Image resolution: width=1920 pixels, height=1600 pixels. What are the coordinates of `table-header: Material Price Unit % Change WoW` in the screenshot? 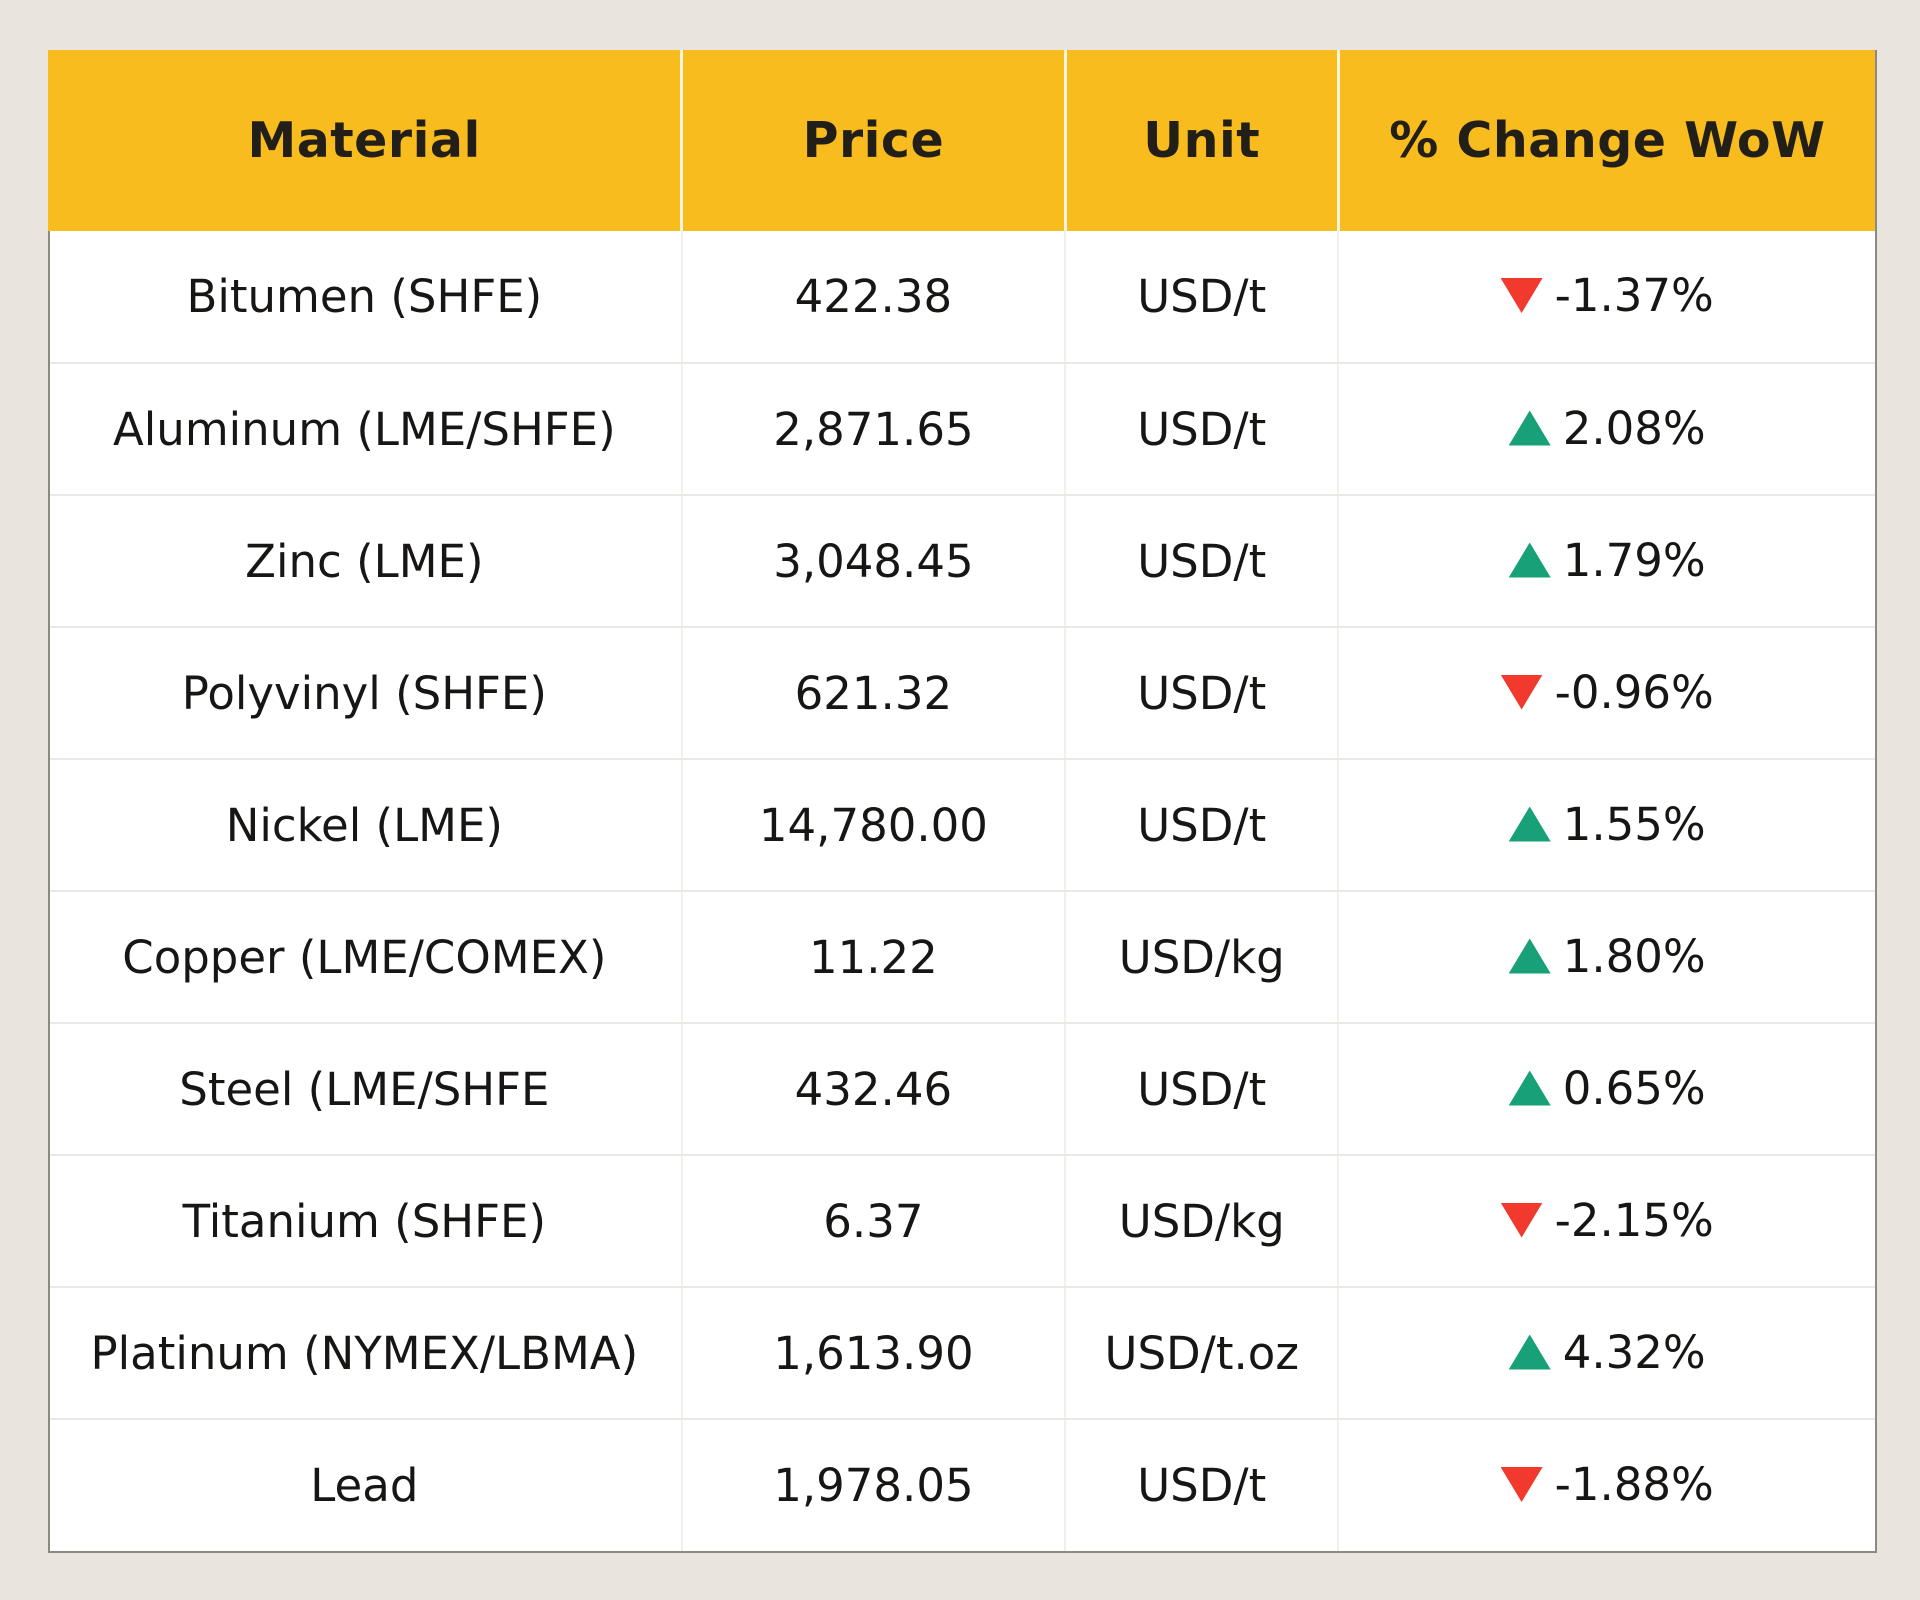 It's located at (961, 140).